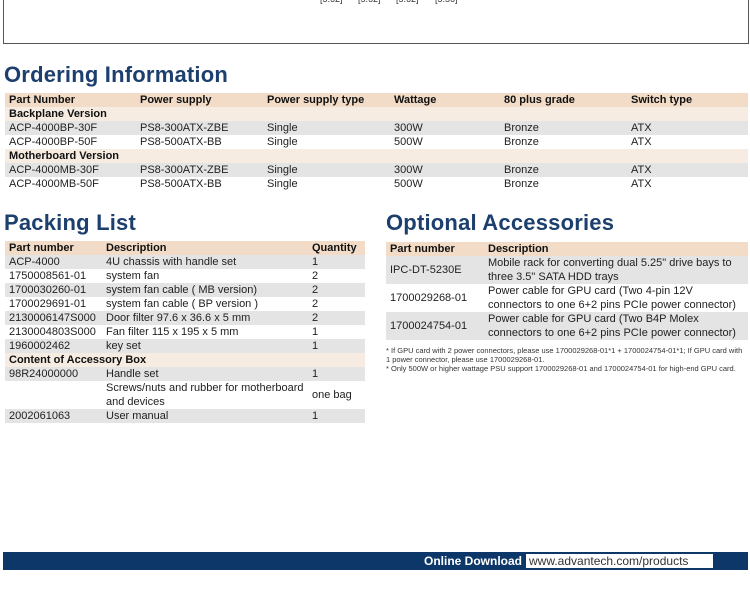  Describe the element at coordinates (70, 100) in the screenshot. I see `header-cell: Part Number` at that location.